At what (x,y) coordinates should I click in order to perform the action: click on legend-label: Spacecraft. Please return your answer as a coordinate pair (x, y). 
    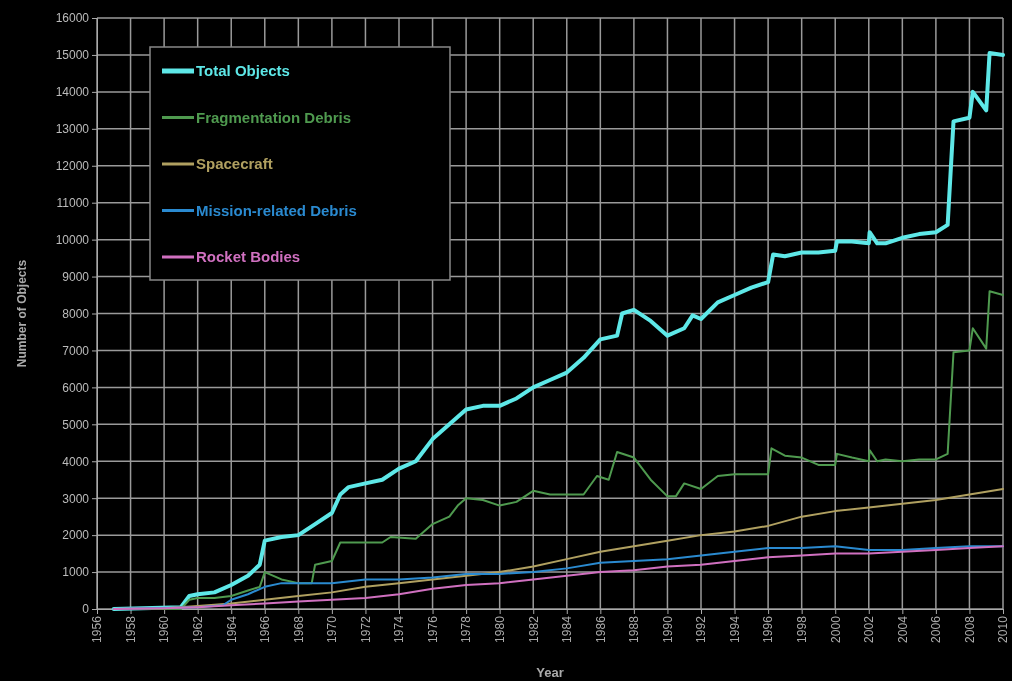
    Looking at the image, I should click on (234, 163).